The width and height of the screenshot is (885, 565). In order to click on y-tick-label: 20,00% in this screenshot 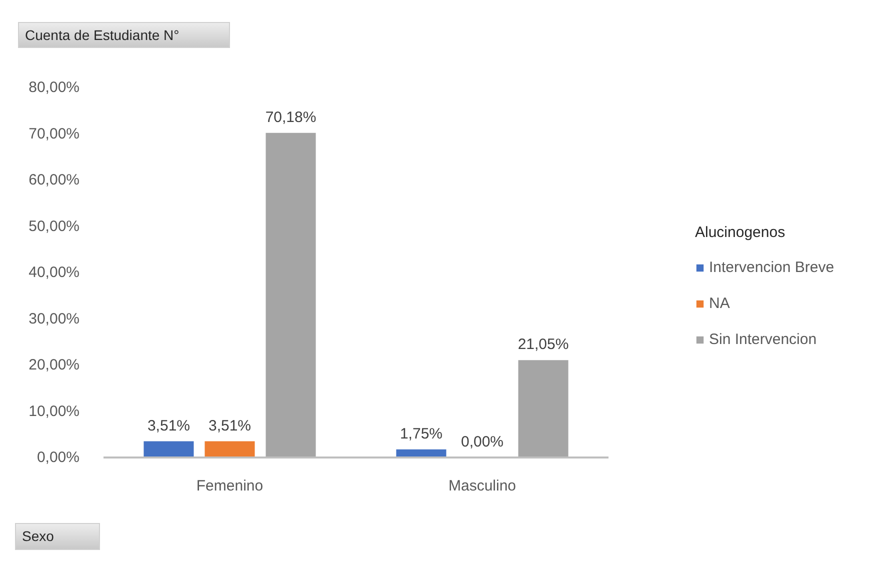, I will do `click(54, 365)`.